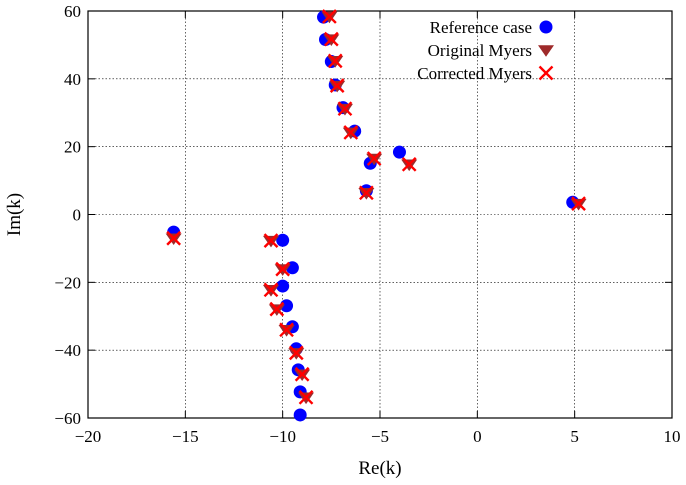  What do you see at coordinates (67, 282) in the screenshot?
I see `y-tick-label: −20` at bounding box center [67, 282].